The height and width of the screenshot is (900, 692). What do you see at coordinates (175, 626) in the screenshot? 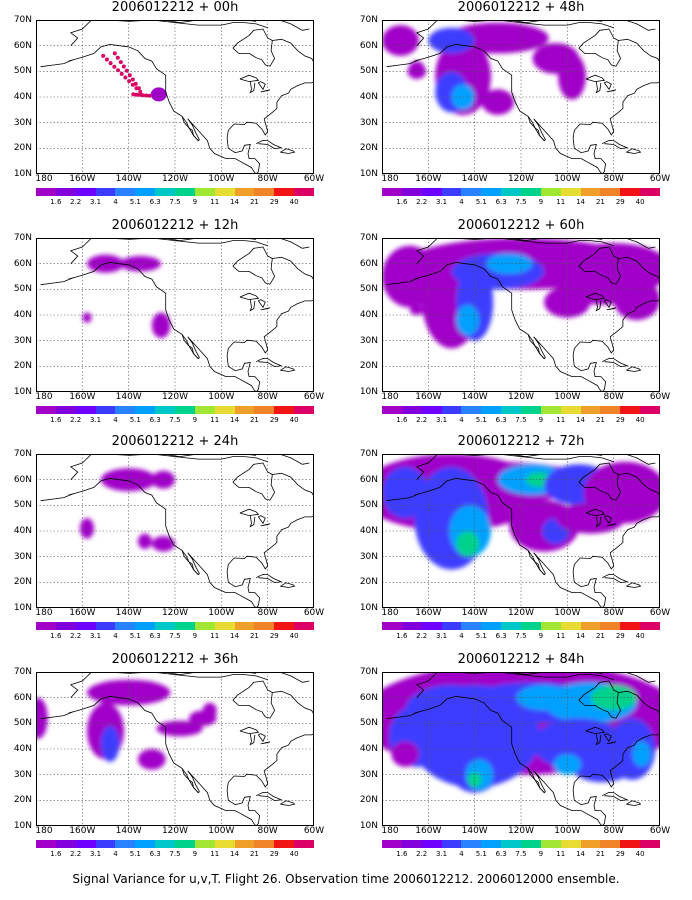
I see `colorbar` at bounding box center [175, 626].